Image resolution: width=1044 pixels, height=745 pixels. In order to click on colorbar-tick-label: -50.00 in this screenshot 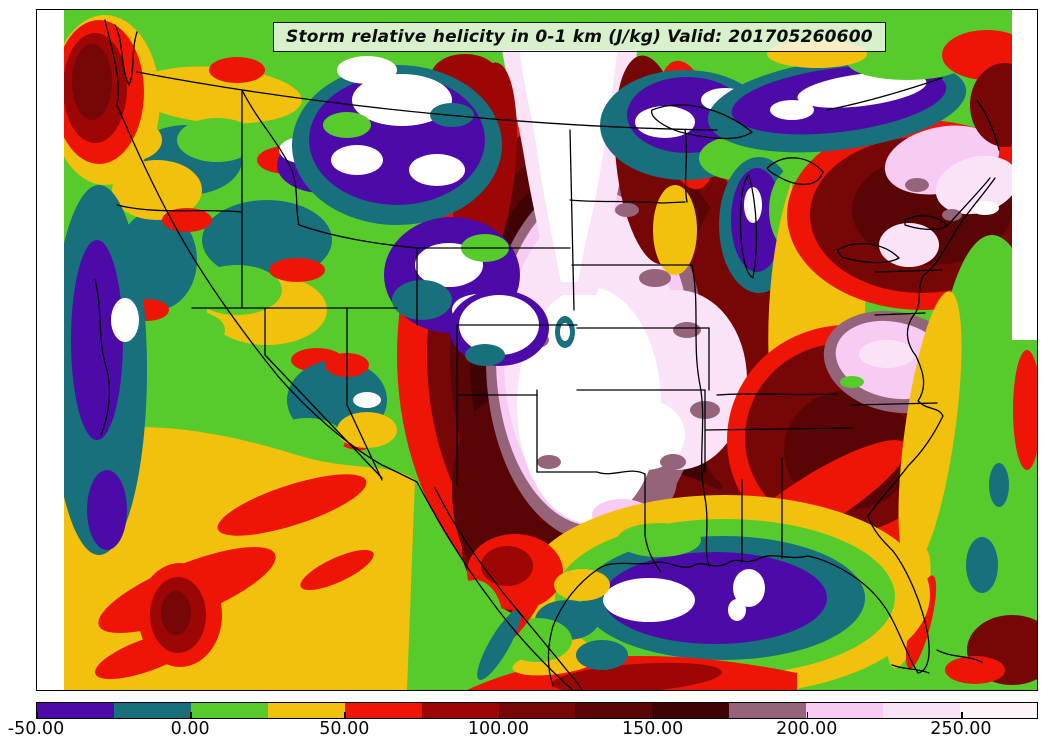, I will do `click(36, 729)`.